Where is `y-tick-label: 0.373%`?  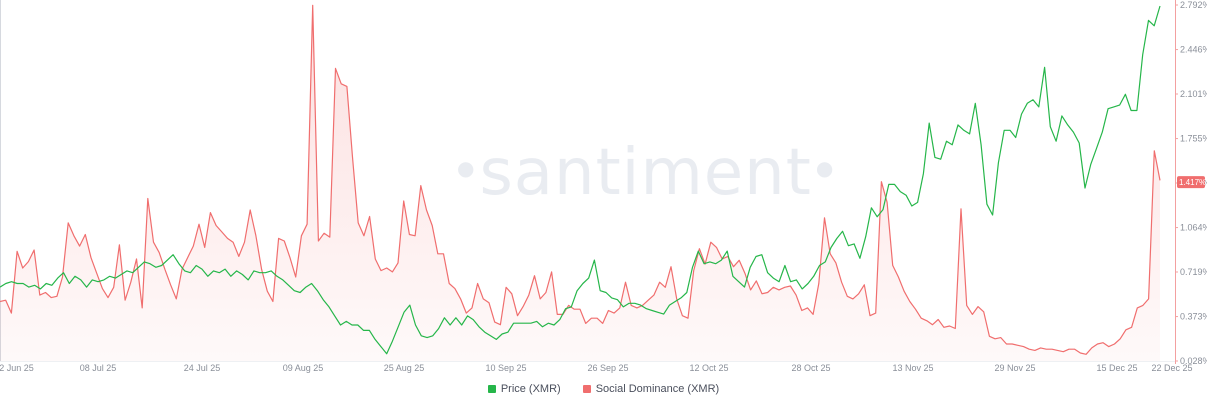 y-tick-label: 0.373% is located at coordinates (1193, 317).